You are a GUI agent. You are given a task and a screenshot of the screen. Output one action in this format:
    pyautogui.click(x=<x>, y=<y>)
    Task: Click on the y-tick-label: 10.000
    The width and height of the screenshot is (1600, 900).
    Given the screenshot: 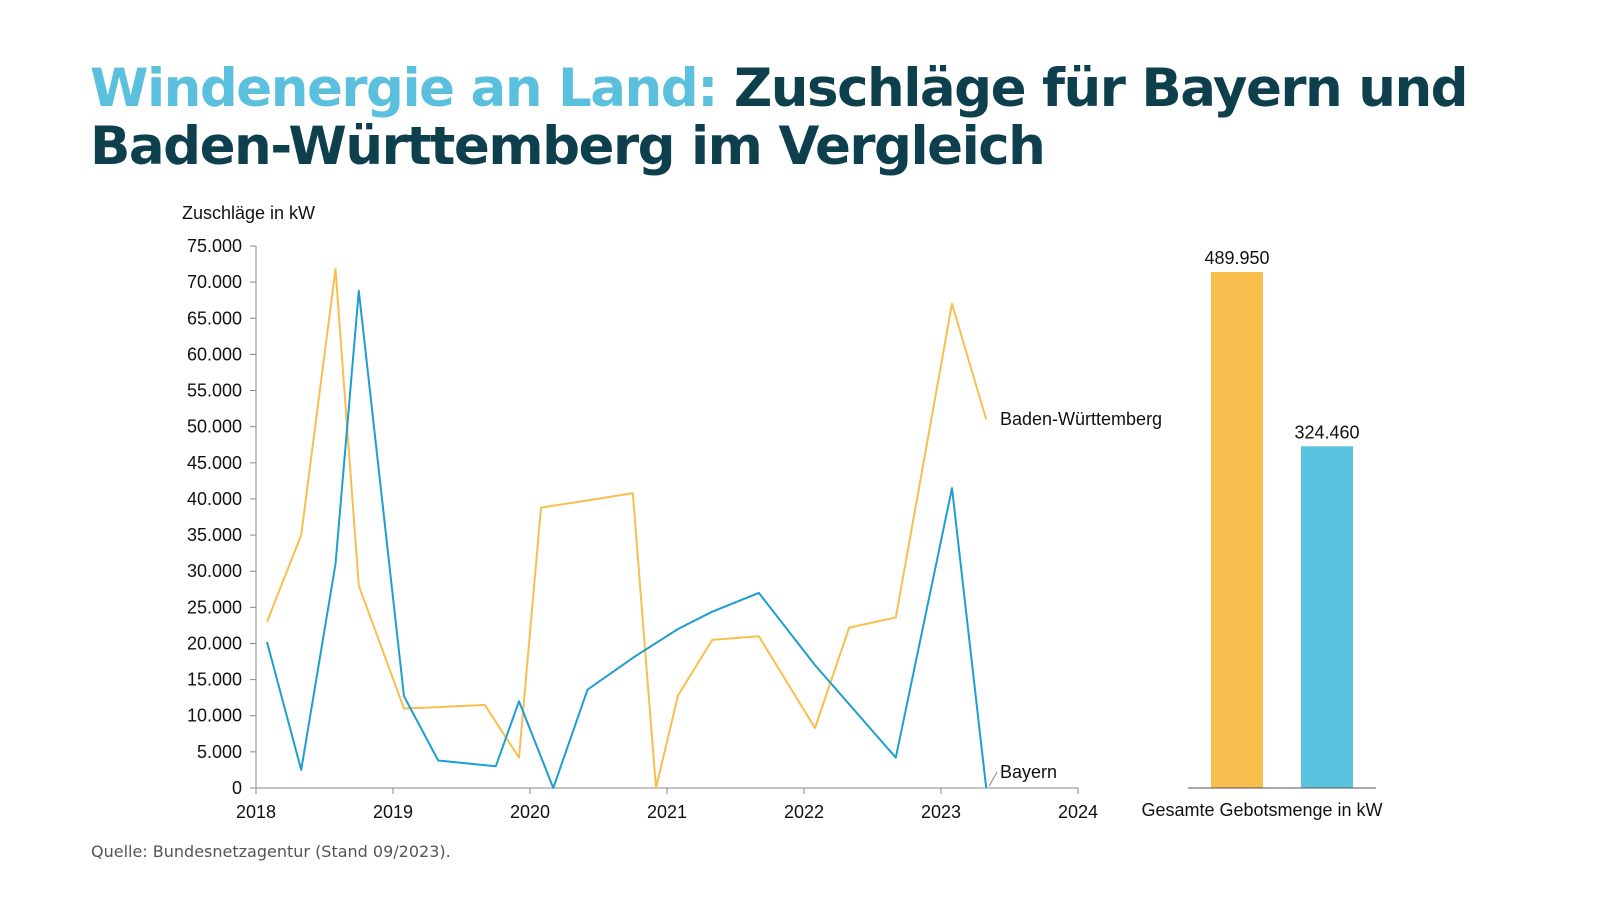 What is the action you would take?
    pyautogui.click(x=214, y=716)
    